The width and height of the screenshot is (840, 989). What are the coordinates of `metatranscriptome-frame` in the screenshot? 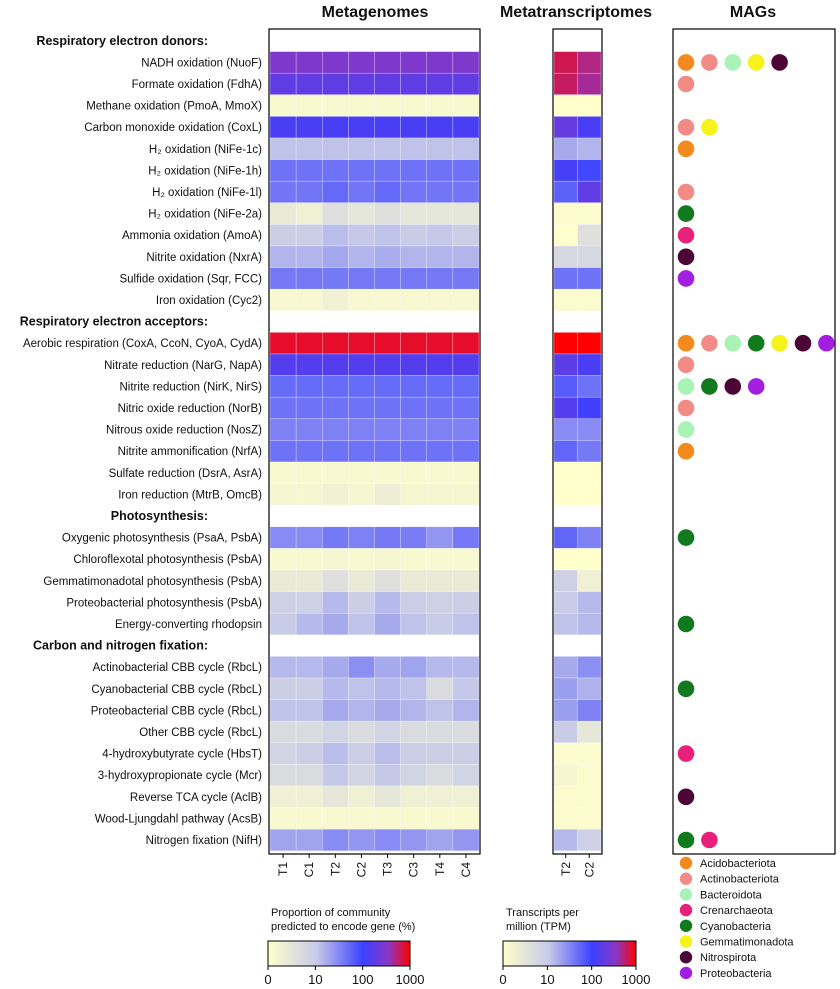 It's located at (577, 441).